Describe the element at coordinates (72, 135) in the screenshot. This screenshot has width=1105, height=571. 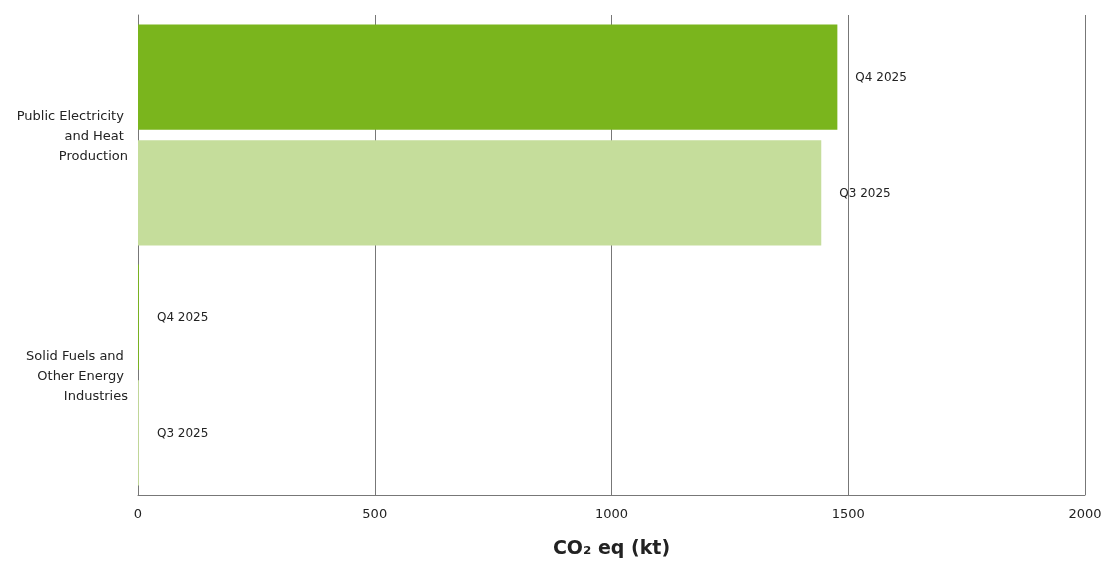
I see `y-tick-label: Public Electricity and Heat Production` at that location.